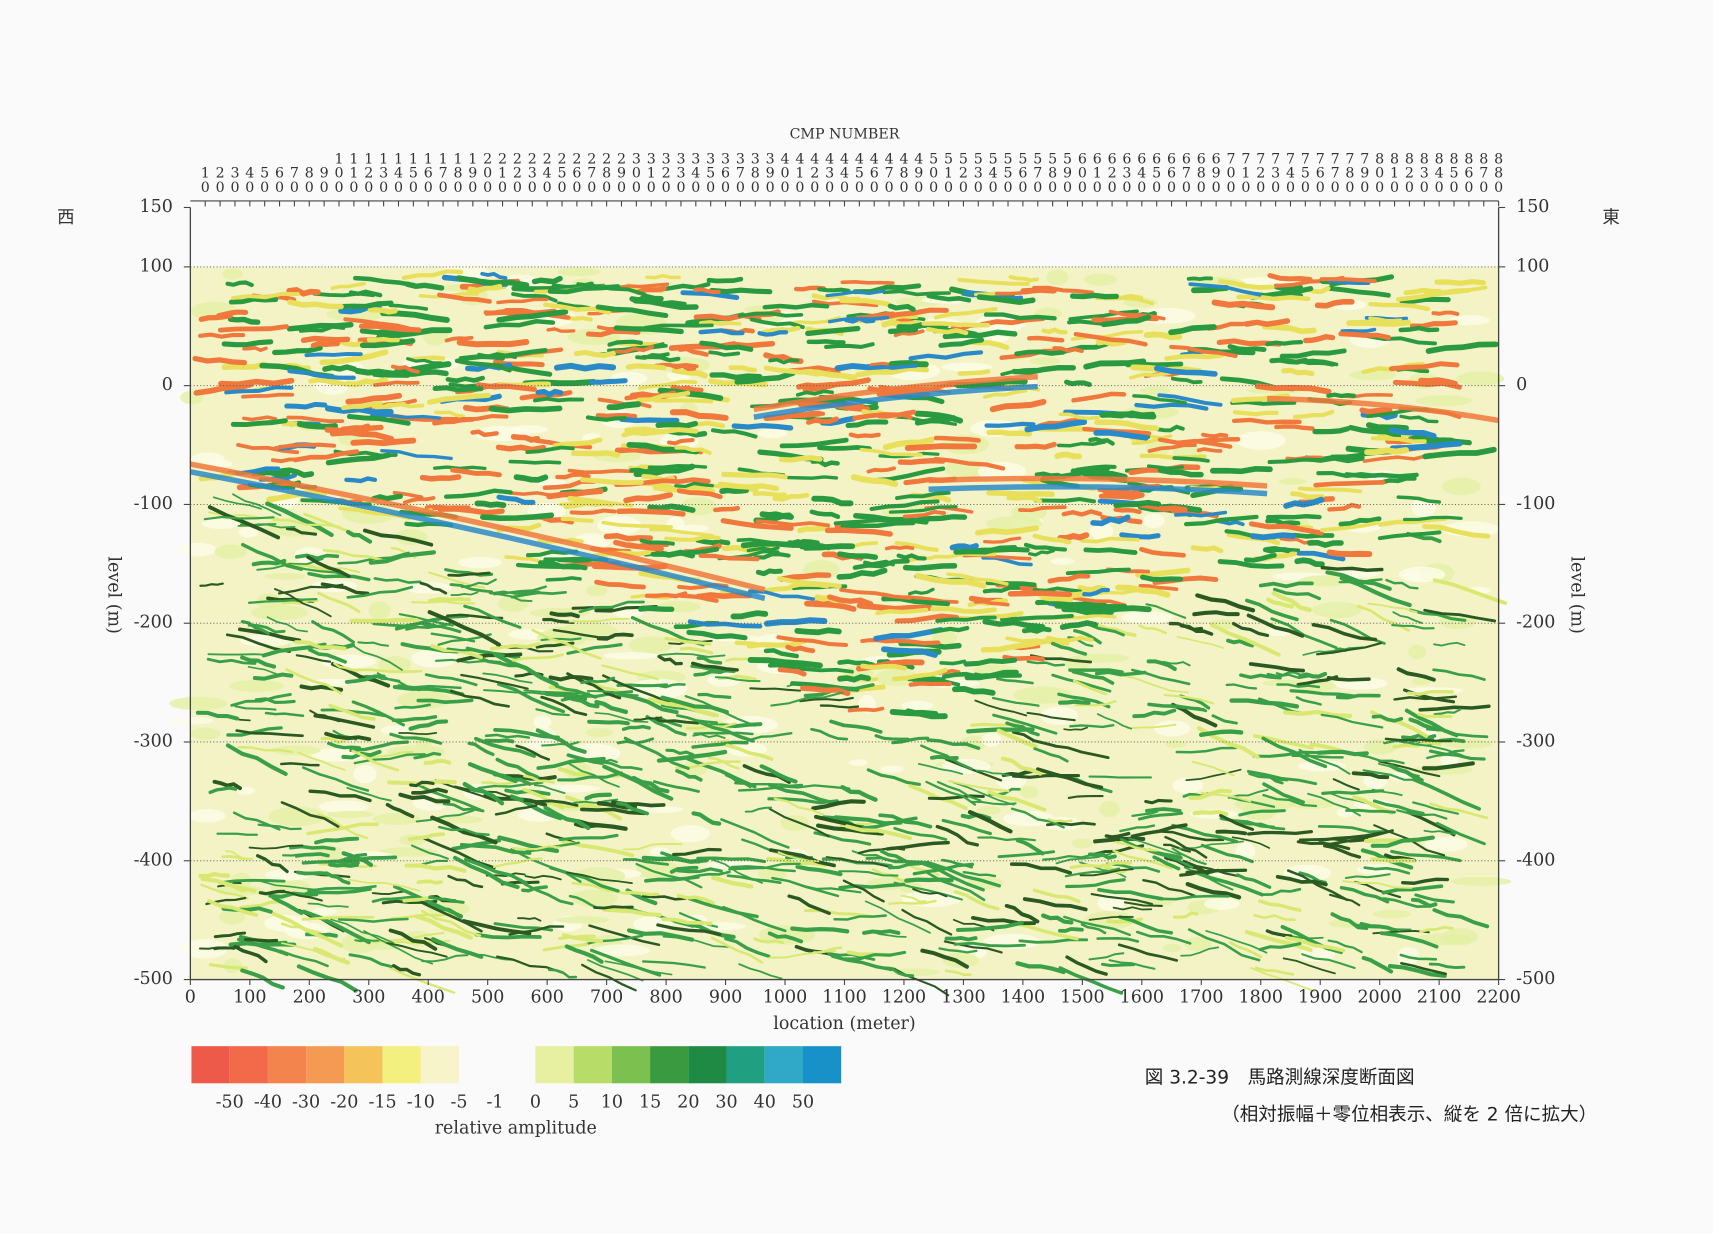 Image resolution: width=1713 pixels, height=1234 pixels. I want to click on x-tick-label: 600, so click(546, 998).